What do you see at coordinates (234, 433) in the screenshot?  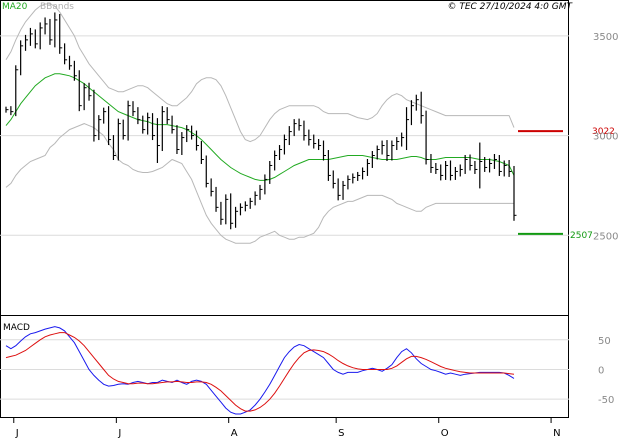 I see `x-axis-label: A` at bounding box center [234, 433].